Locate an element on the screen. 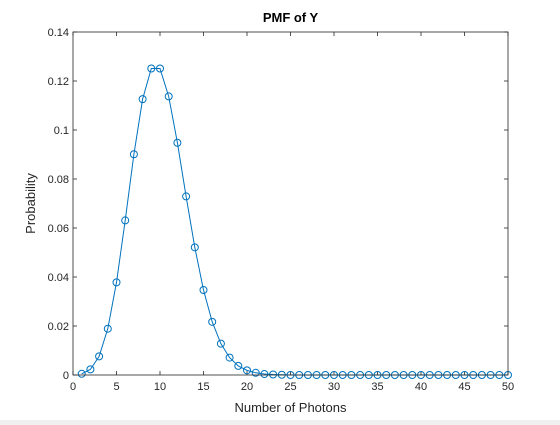 Image resolution: width=560 pixels, height=425 pixels. x-tick-label: 15 is located at coordinates (203, 387).